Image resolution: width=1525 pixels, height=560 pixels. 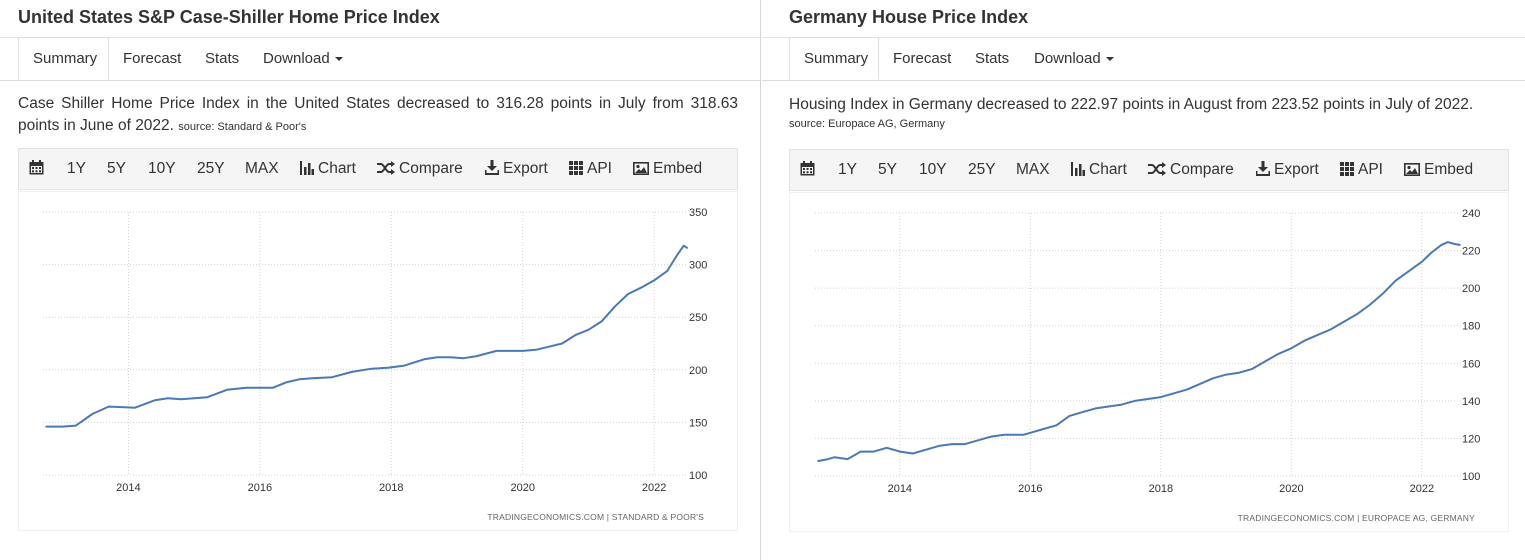 What do you see at coordinates (909, 17) in the screenshot?
I see `page-title: Germany House Price Index` at bounding box center [909, 17].